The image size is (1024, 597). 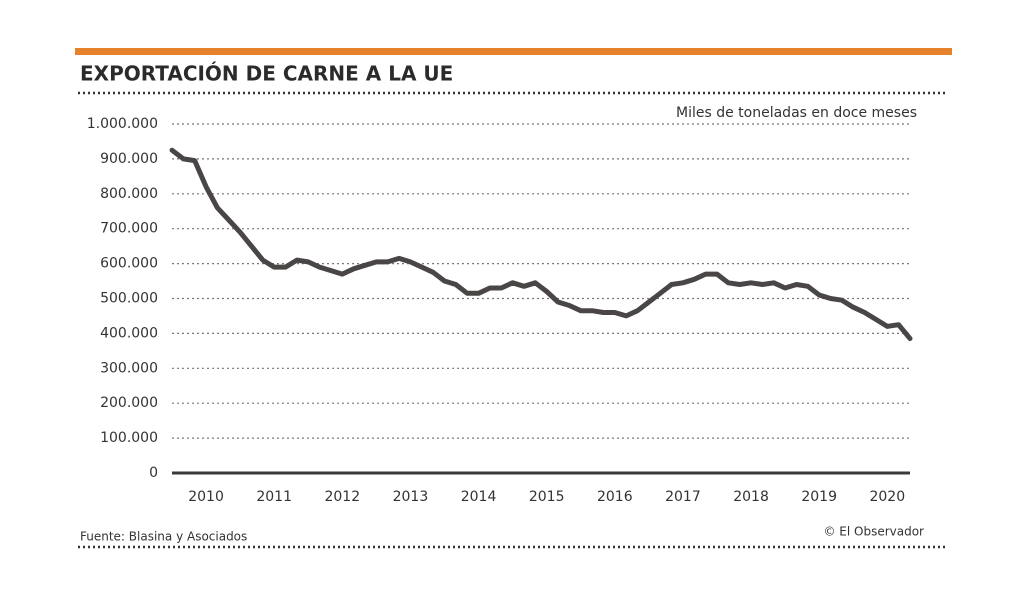 I want to click on y-tick-label: 100.000, so click(x=129, y=438).